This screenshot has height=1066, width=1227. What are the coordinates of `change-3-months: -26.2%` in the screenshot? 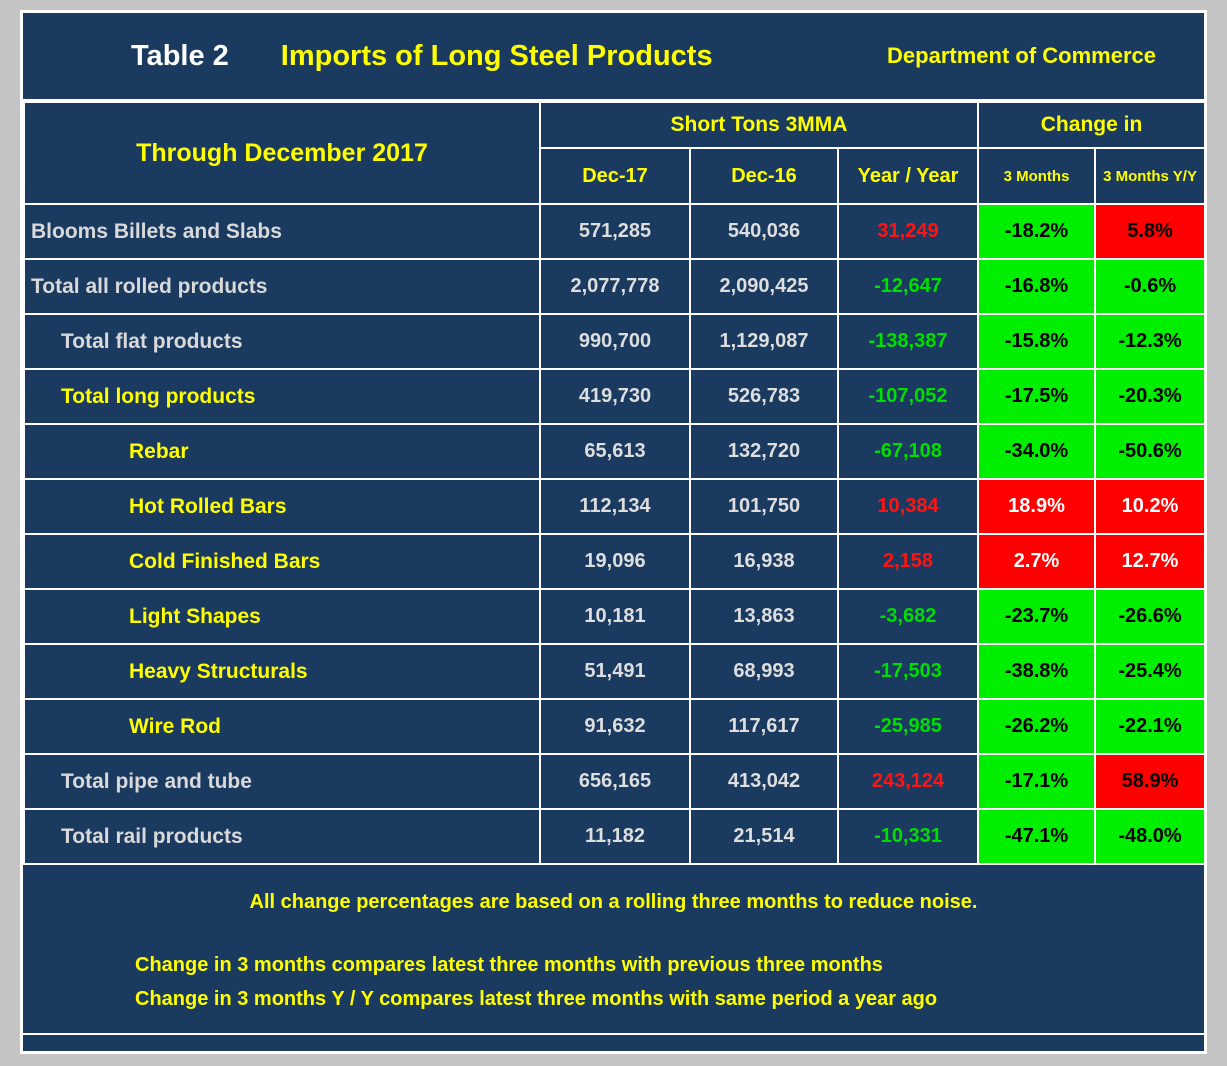 It's located at (1037, 726).